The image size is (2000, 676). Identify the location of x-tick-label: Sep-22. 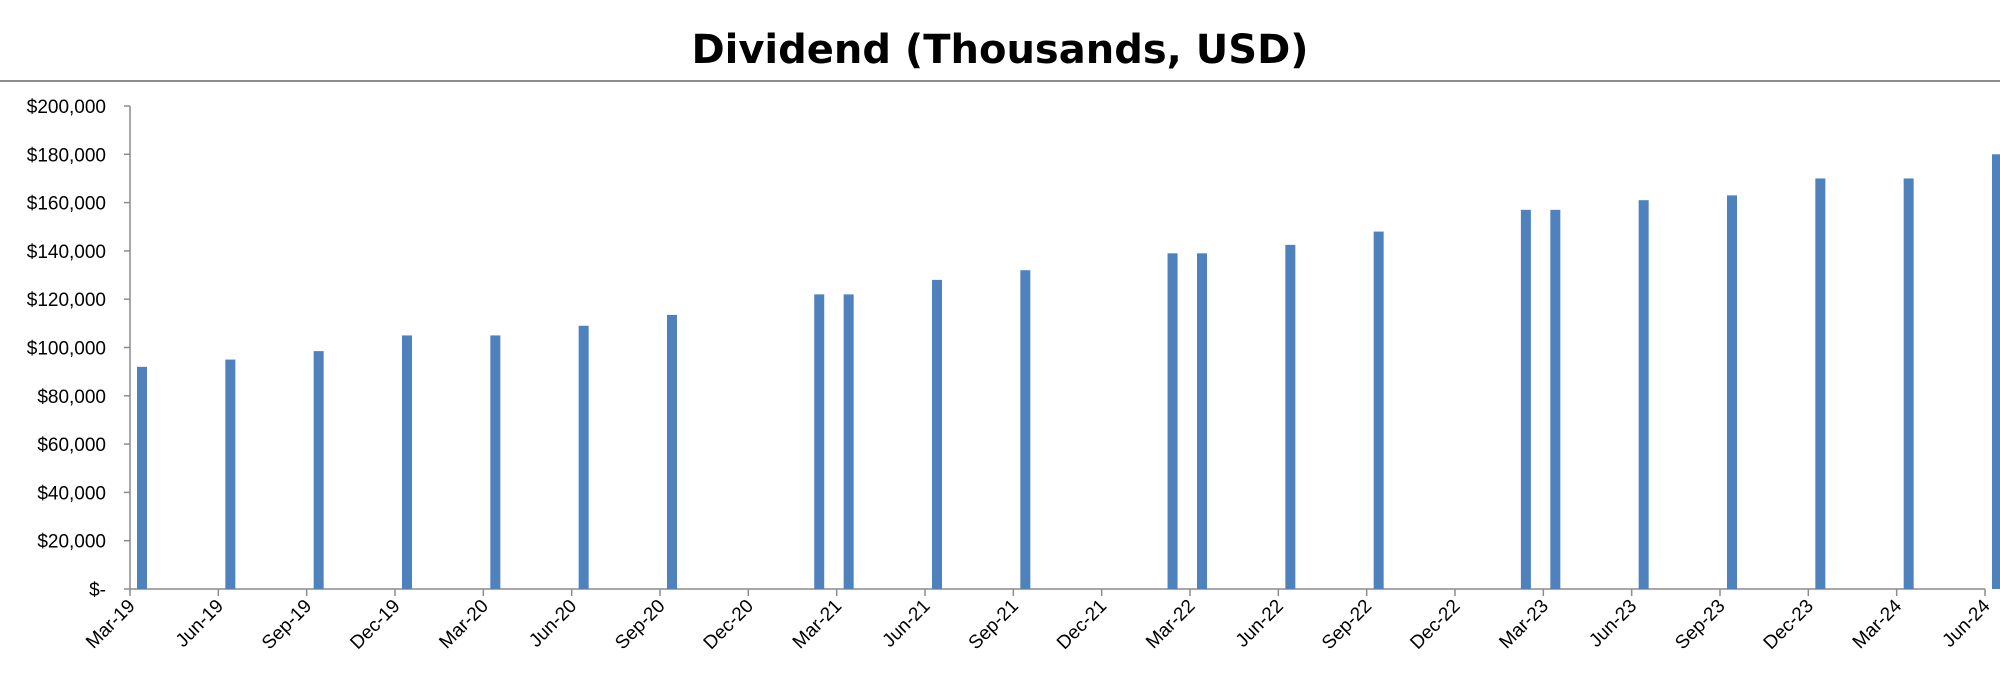
(1347, 625).